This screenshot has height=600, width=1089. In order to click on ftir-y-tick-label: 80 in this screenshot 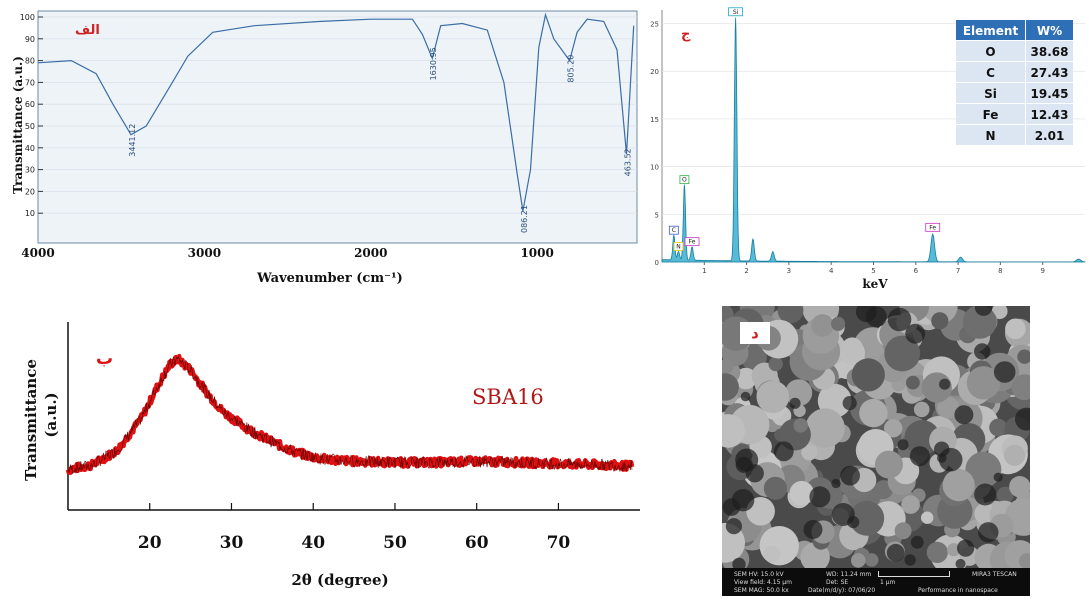, I will do `click(30, 61)`.